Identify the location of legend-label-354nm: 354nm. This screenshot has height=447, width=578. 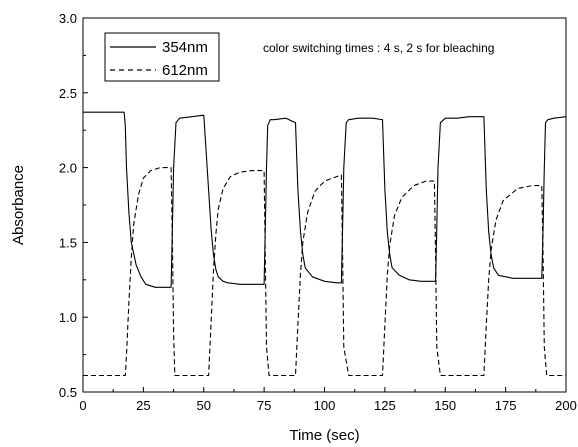
(185, 47).